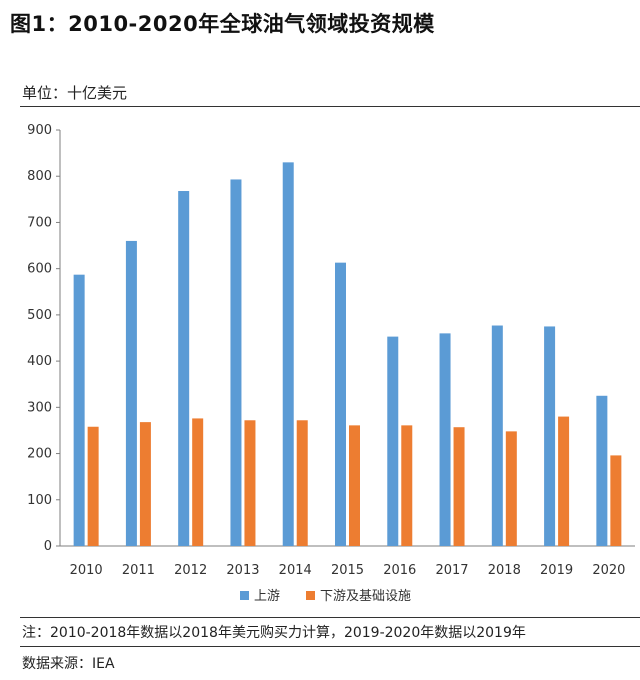 The image size is (640, 680). I want to click on x-tick-label: 2018, so click(504, 570).